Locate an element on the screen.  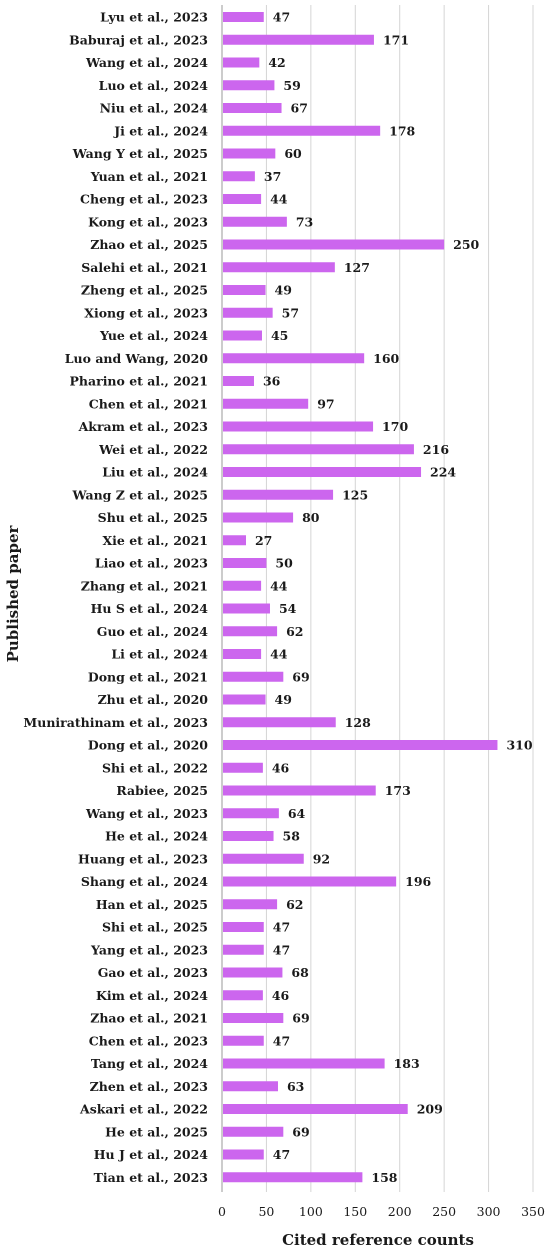
category-label: Ji et al., 2024 is located at coordinates (160, 130).